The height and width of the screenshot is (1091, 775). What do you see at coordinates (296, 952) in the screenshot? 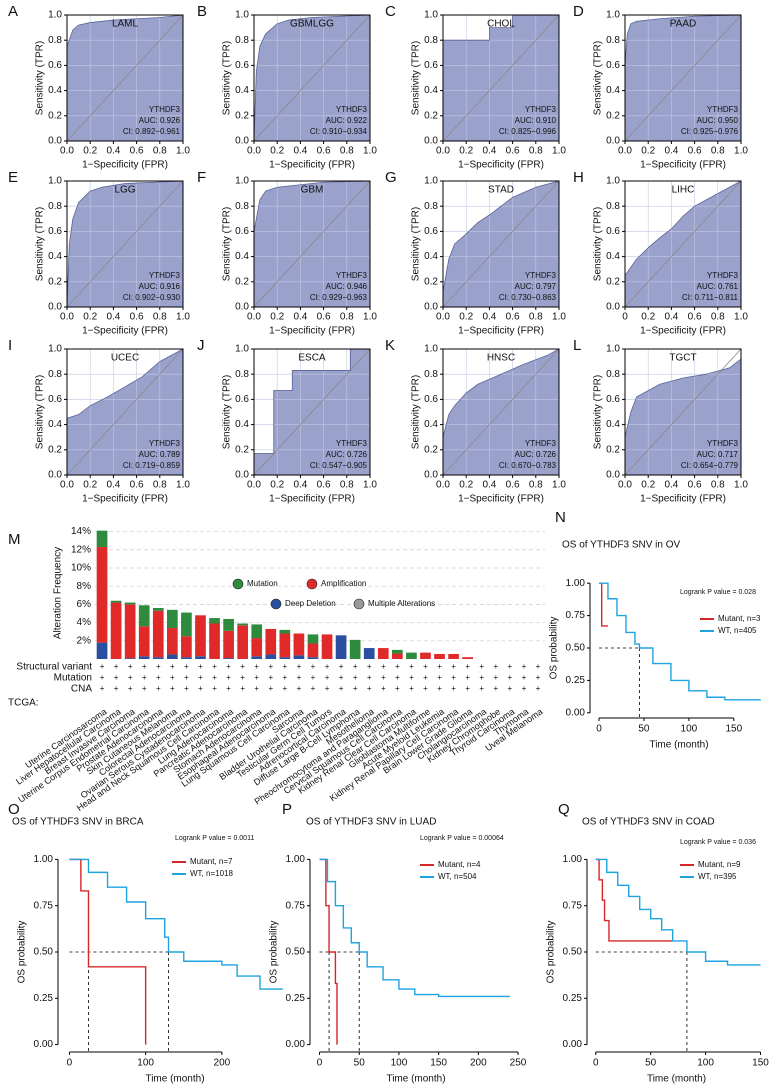
I see `y-tick-label: 0.50` at bounding box center [296, 952].